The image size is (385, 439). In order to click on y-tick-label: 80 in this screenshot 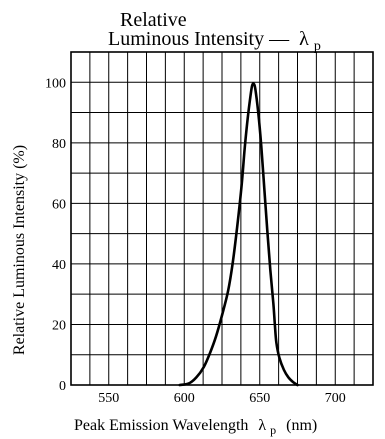, I will do `click(59, 144)`.